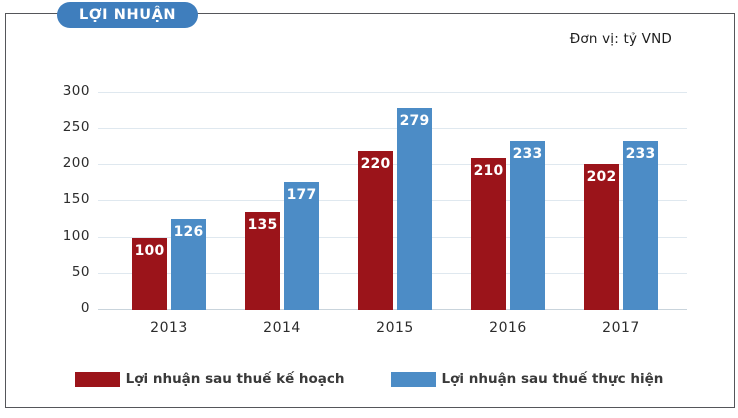  What do you see at coordinates (85, 308) in the screenshot?
I see `y-tick-label: 0` at bounding box center [85, 308].